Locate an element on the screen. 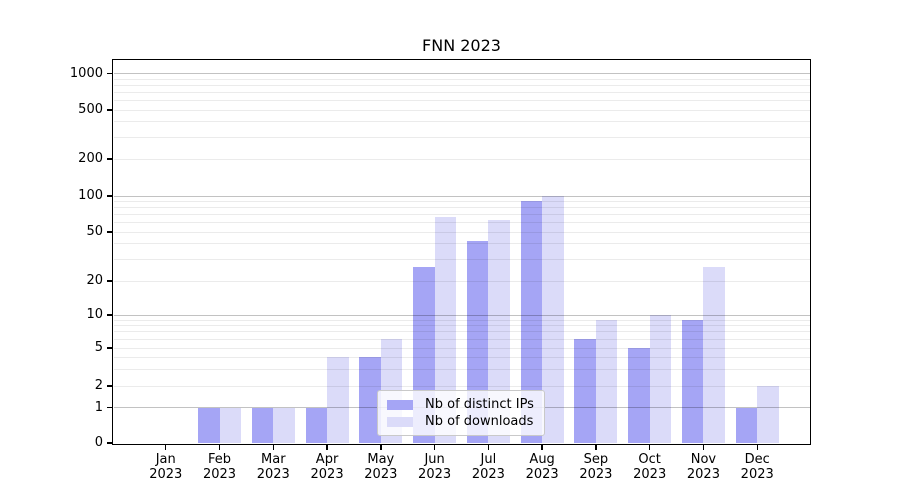  bar-downloads-aug is located at coordinates (553, 319).